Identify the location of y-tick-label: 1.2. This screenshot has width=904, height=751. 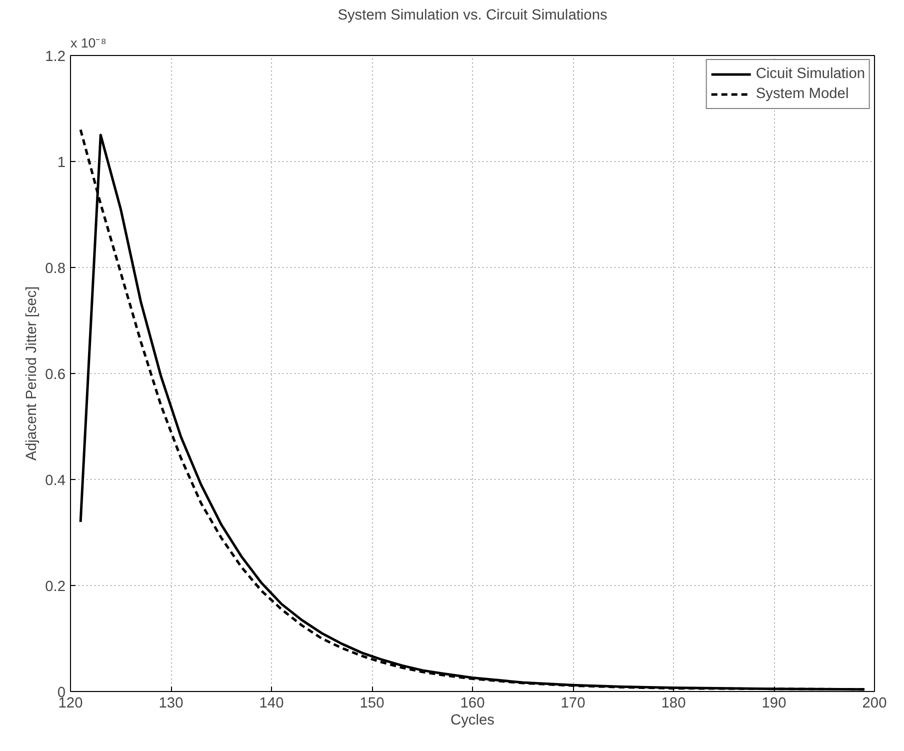
(55, 57).